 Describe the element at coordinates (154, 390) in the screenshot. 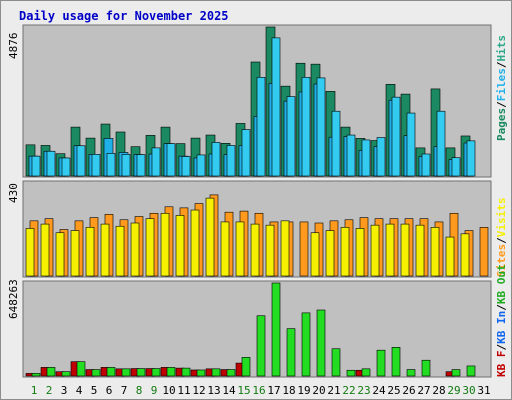

I see `day-label-9: 9` at that location.